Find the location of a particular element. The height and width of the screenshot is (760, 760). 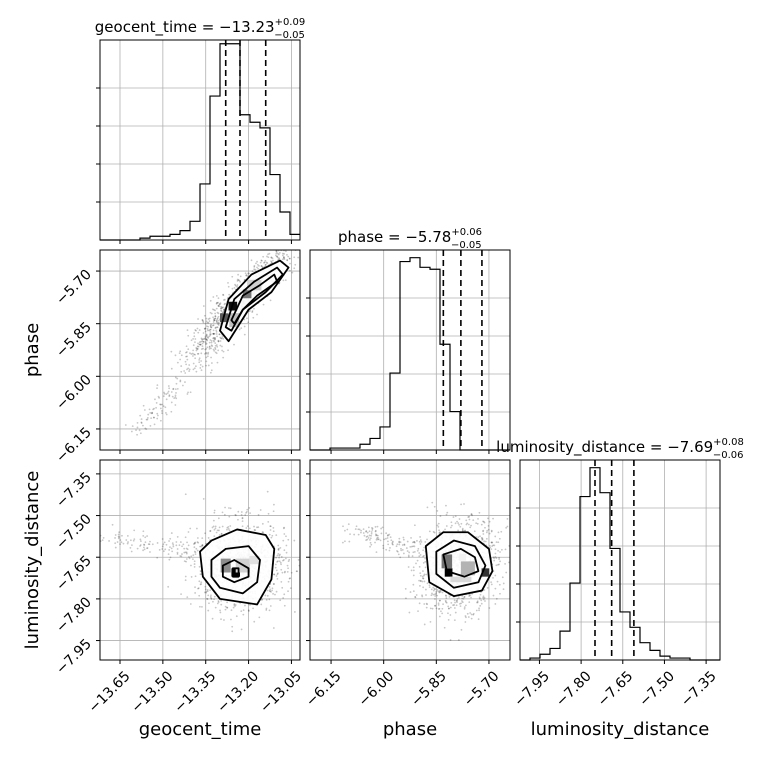

tick-label-y: −7.80 is located at coordinates (74, 615).